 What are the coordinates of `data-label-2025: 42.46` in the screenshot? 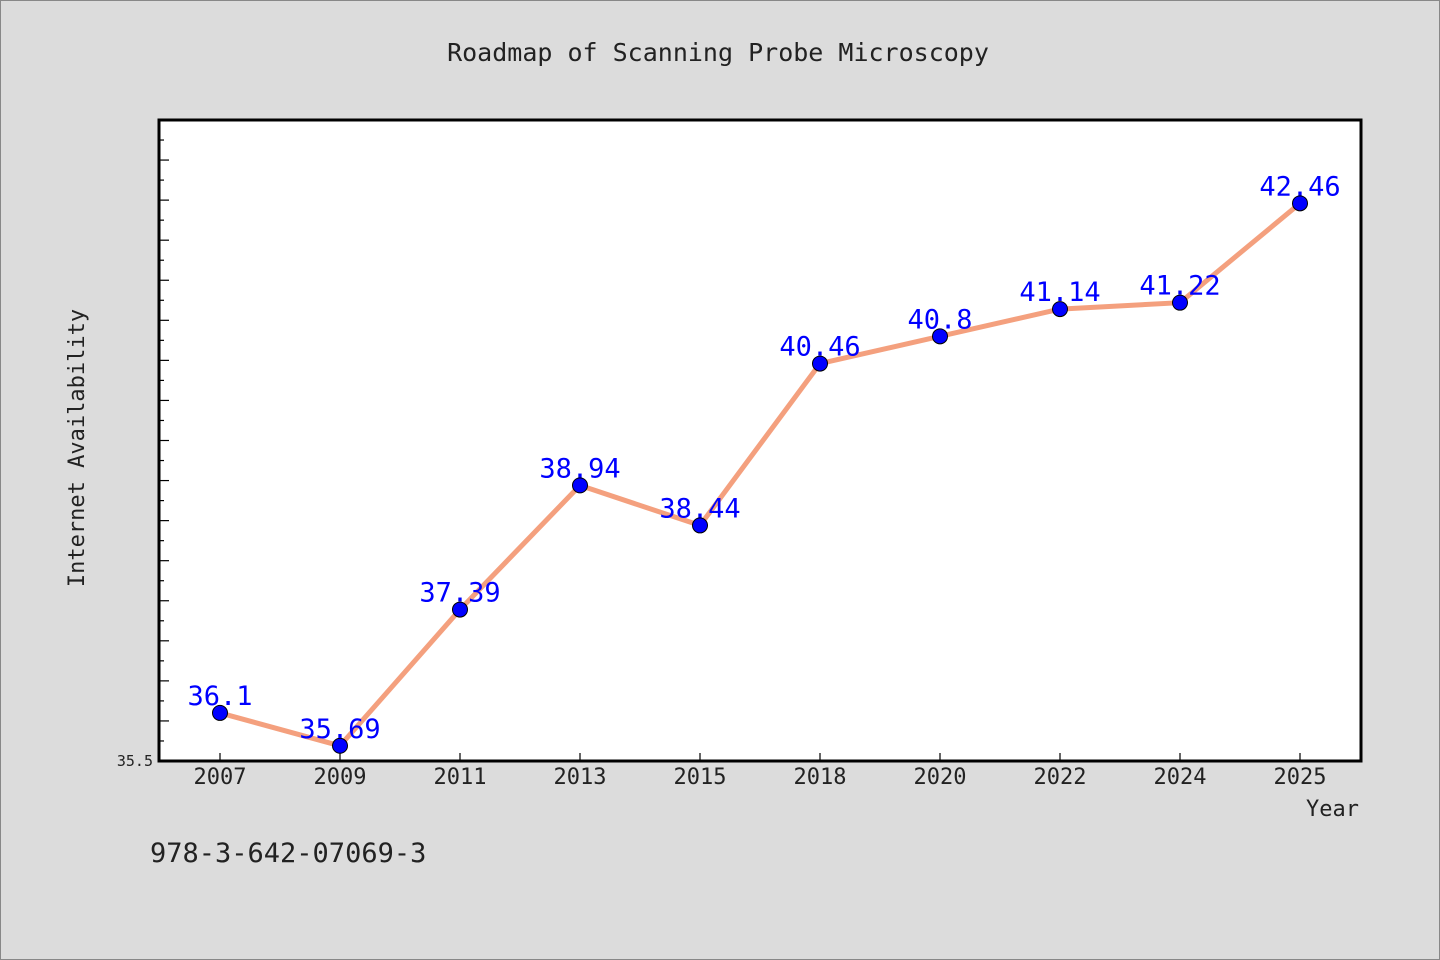 It's located at (1299, 186).